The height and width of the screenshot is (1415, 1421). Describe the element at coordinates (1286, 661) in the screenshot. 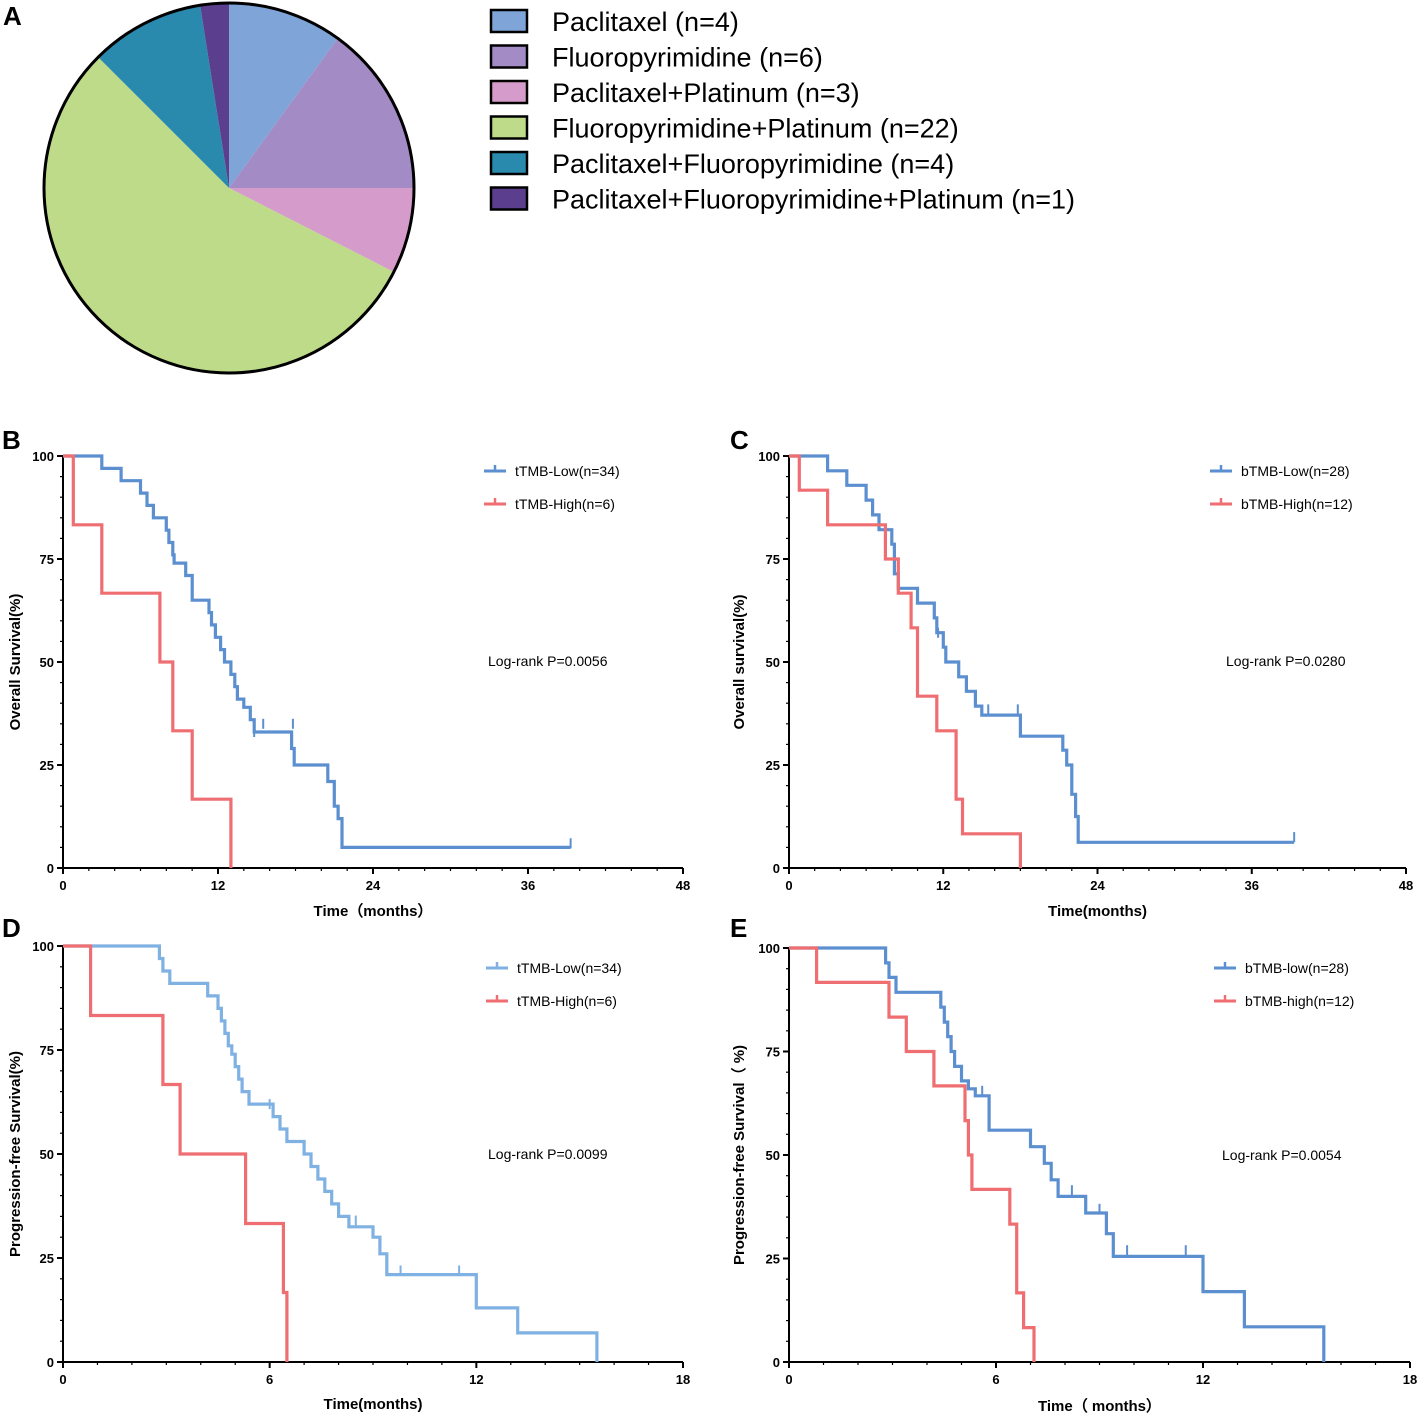

I see `log-rank-p-value: Log-rank P=0.0280` at that location.